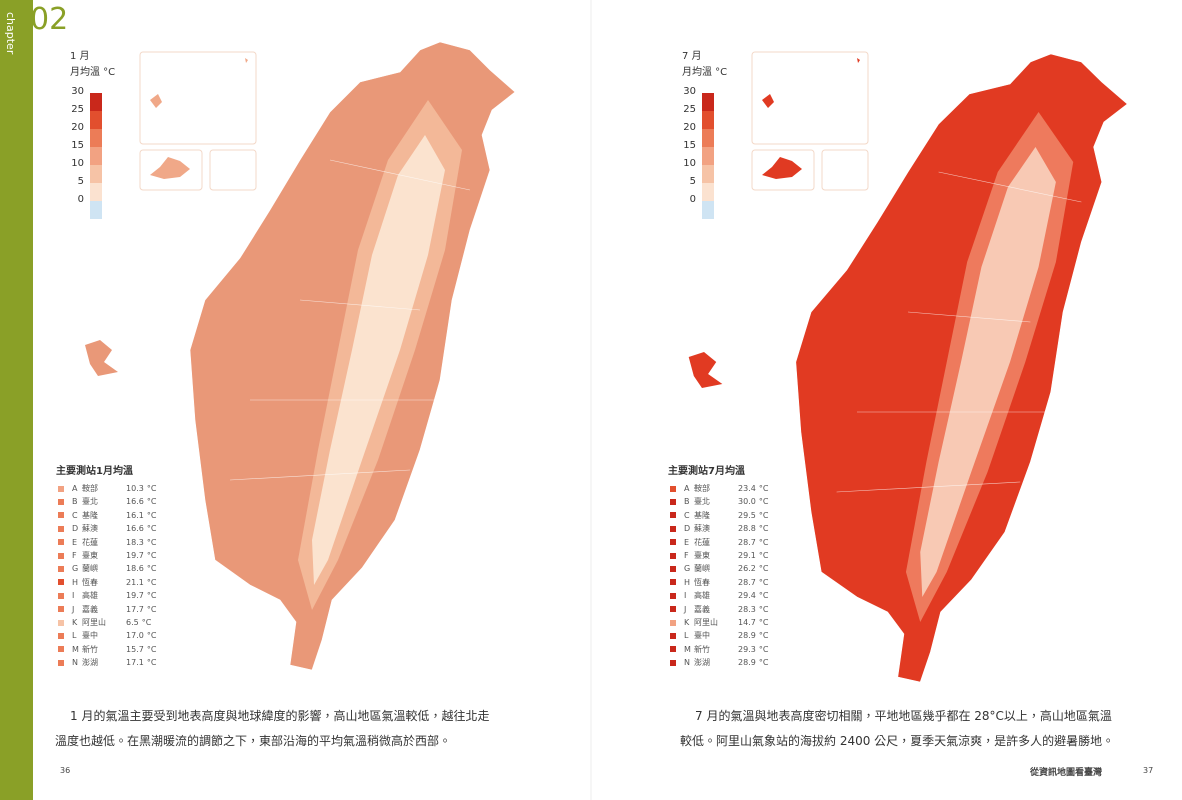 The width and height of the screenshot is (1182, 800). What do you see at coordinates (719, 515) in the screenshot?
I see `station-row: C 基隆 29.5 °C` at bounding box center [719, 515].